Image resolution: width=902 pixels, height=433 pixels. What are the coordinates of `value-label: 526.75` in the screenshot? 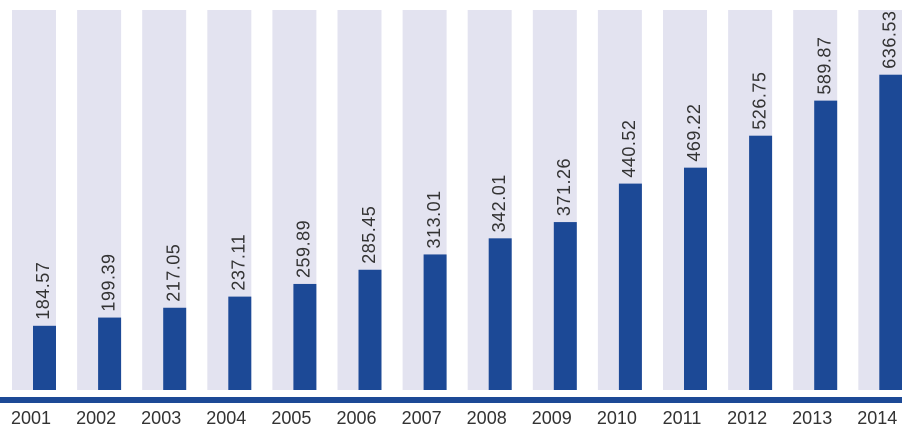 It's located at (759, 101).